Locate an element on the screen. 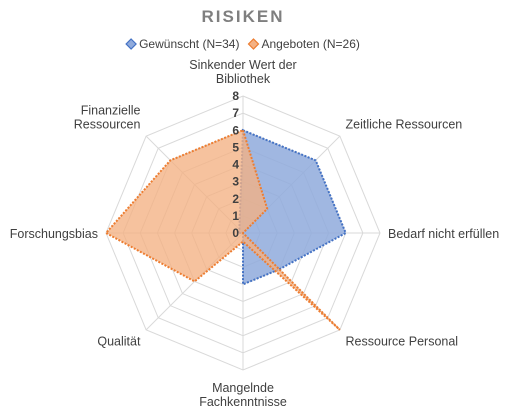 The height and width of the screenshot is (416, 516). legend-label: Gewünscht (N=34) is located at coordinates (189, 44).